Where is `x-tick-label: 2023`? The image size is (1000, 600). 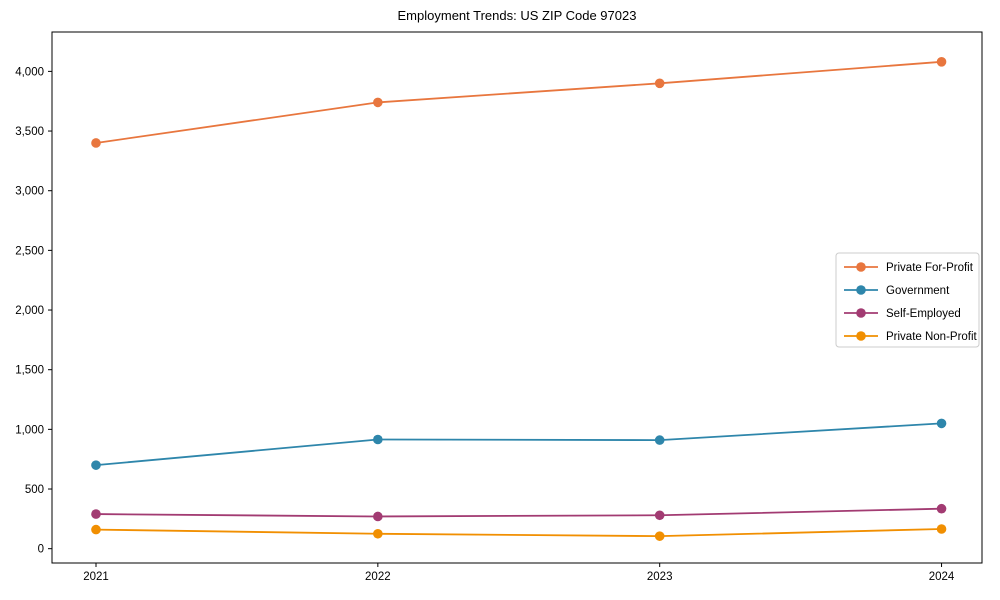 x-tick-label: 2023 is located at coordinates (660, 577).